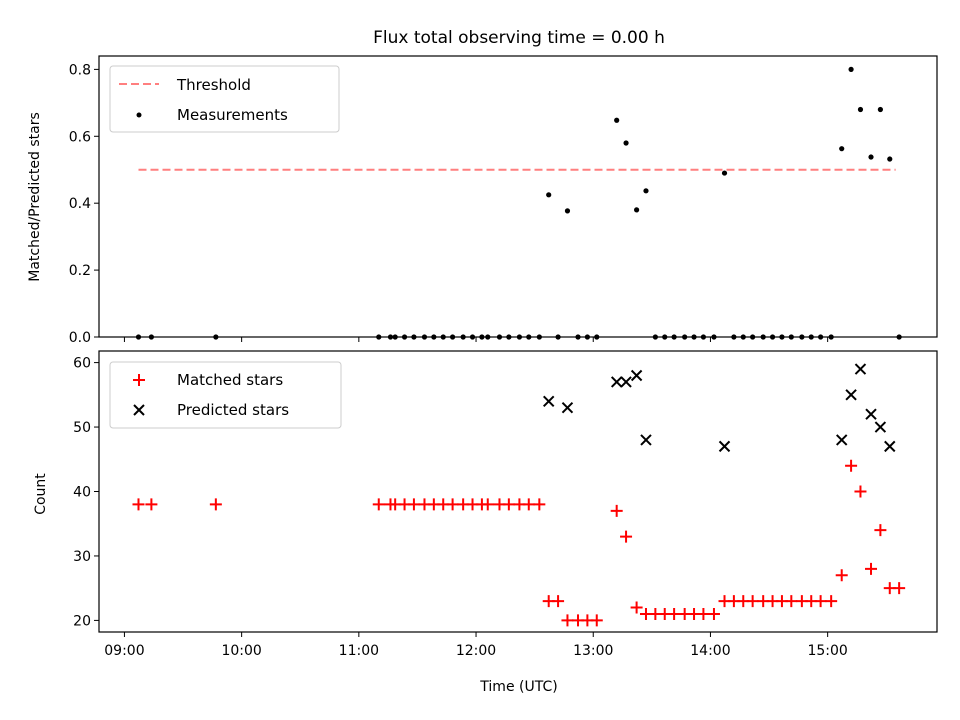 This screenshot has width=960, height=720. What do you see at coordinates (518, 687) in the screenshot?
I see `x-axis-label: Time (UTC)` at bounding box center [518, 687].